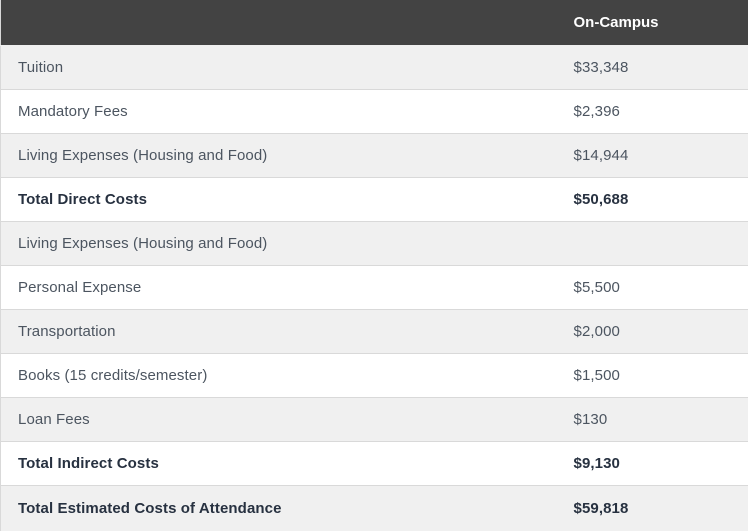  What do you see at coordinates (660, 199) in the screenshot?
I see `row-value: $50,688` at bounding box center [660, 199].